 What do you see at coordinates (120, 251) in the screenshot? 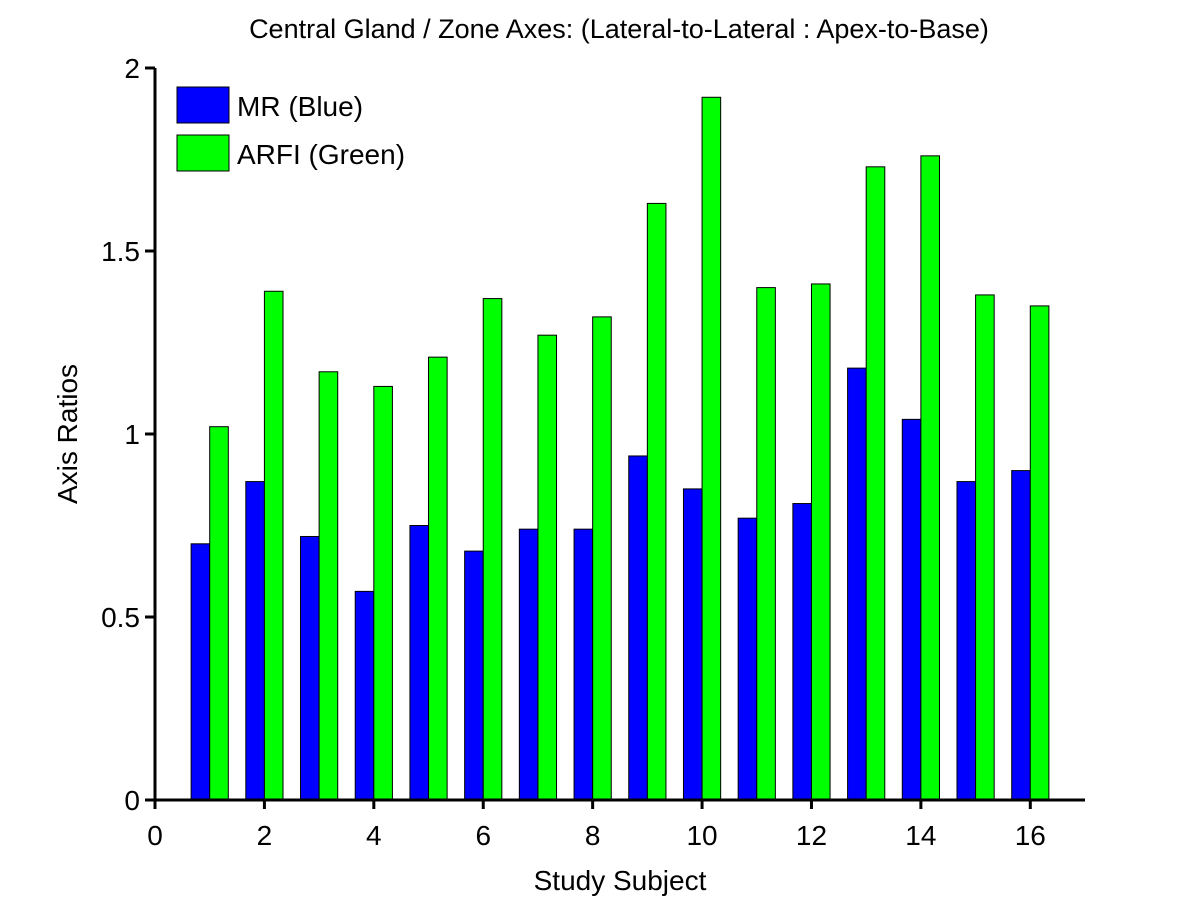
I see `y-tick-label: 1.5` at bounding box center [120, 251].